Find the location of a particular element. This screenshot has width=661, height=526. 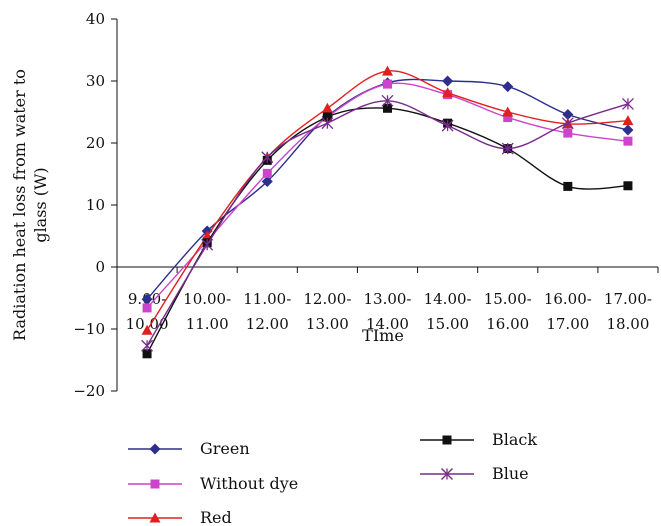

y-tick-label: 10 is located at coordinates (95, 205).